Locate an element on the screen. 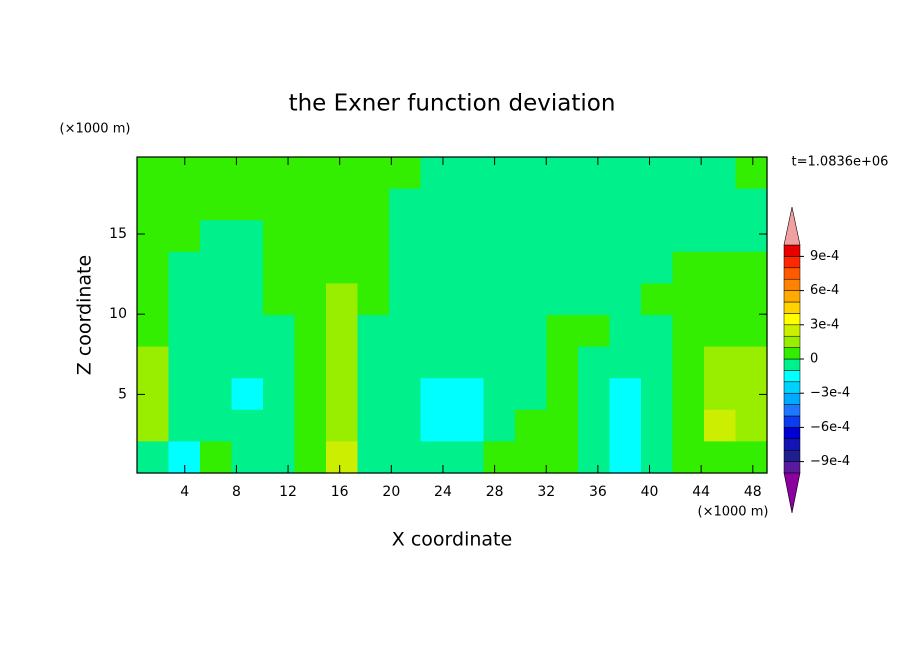 This screenshot has height=654, width=904. x-tick-label: 12 is located at coordinates (288, 492).